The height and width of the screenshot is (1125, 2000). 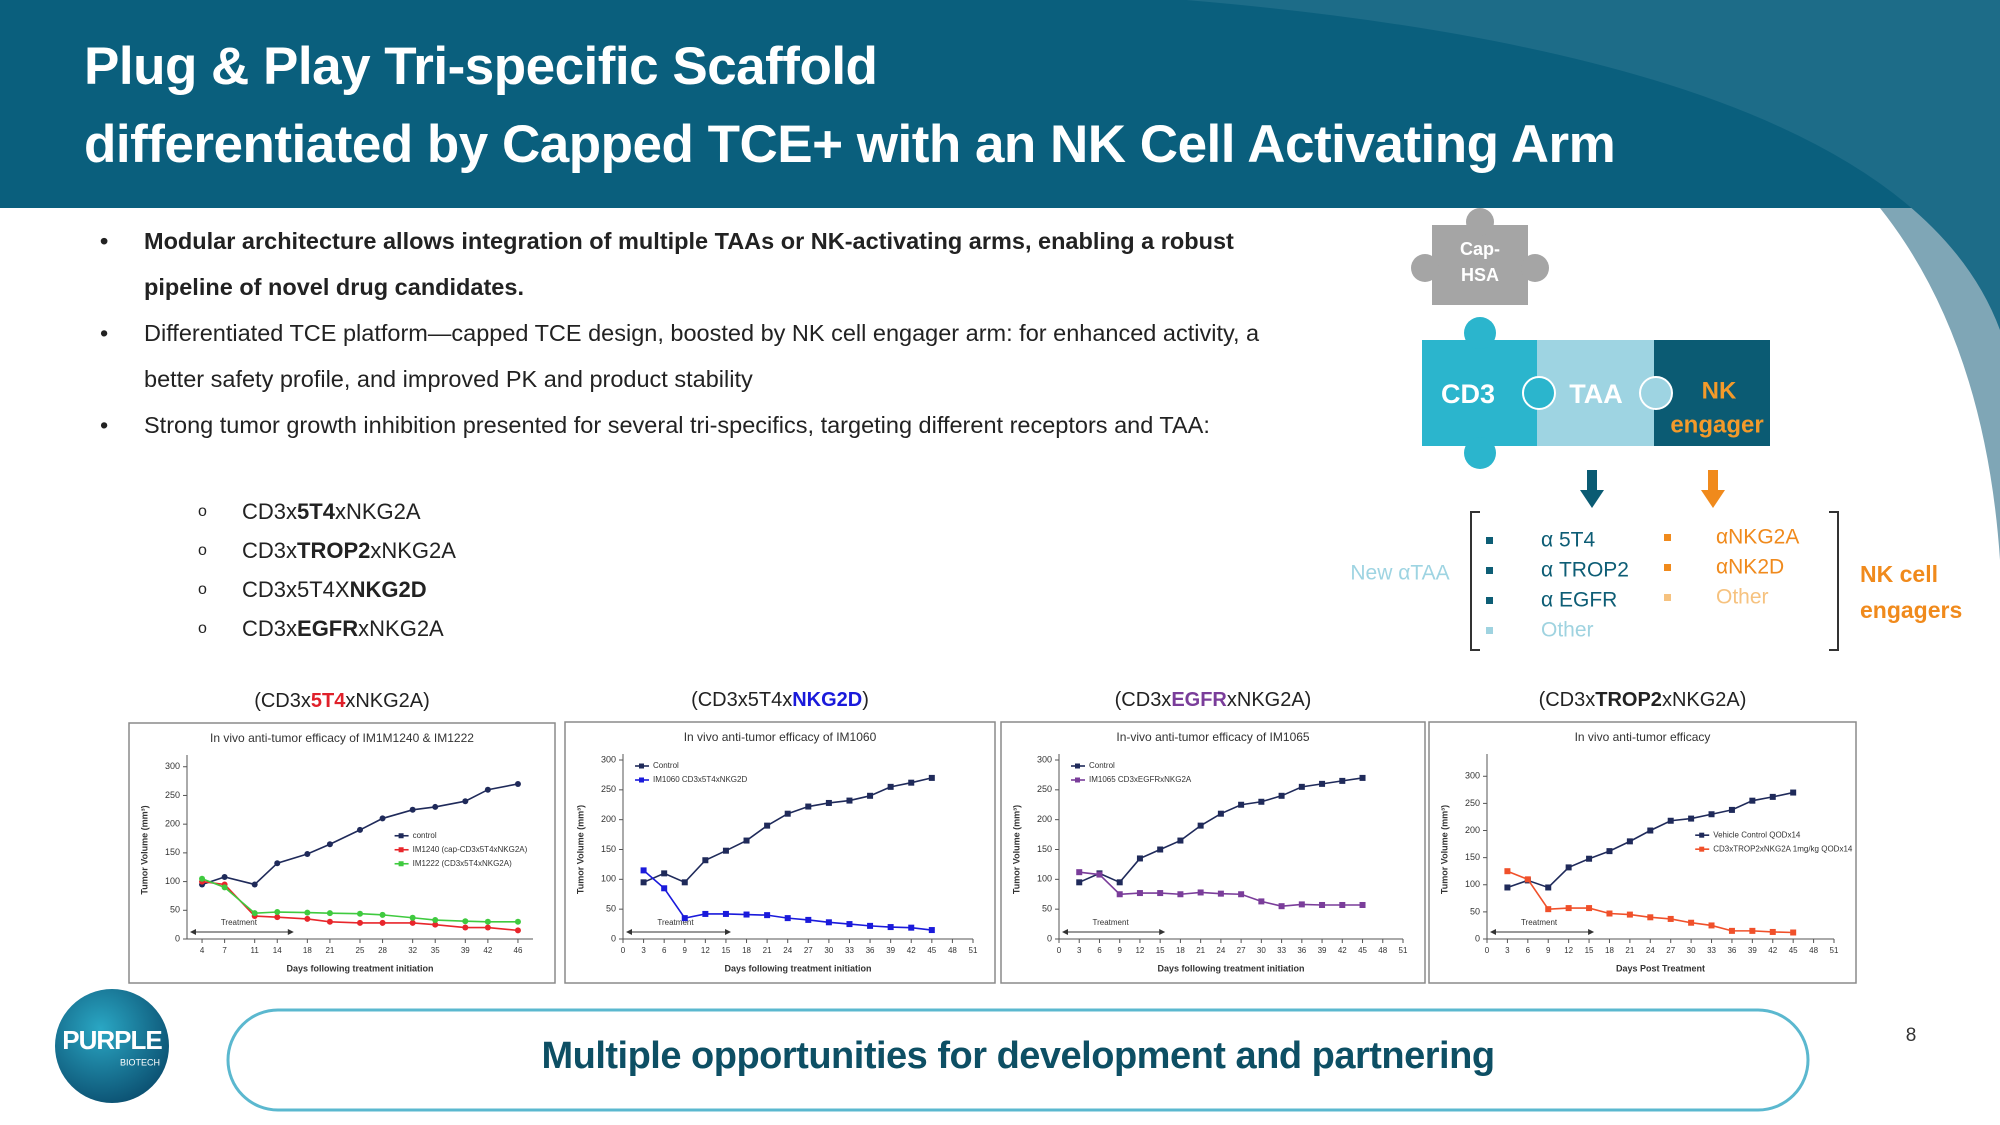 What do you see at coordinates (316, 511) in the screenshot?
I see `text-segment: 5T4` at bounding box center [316, 511].